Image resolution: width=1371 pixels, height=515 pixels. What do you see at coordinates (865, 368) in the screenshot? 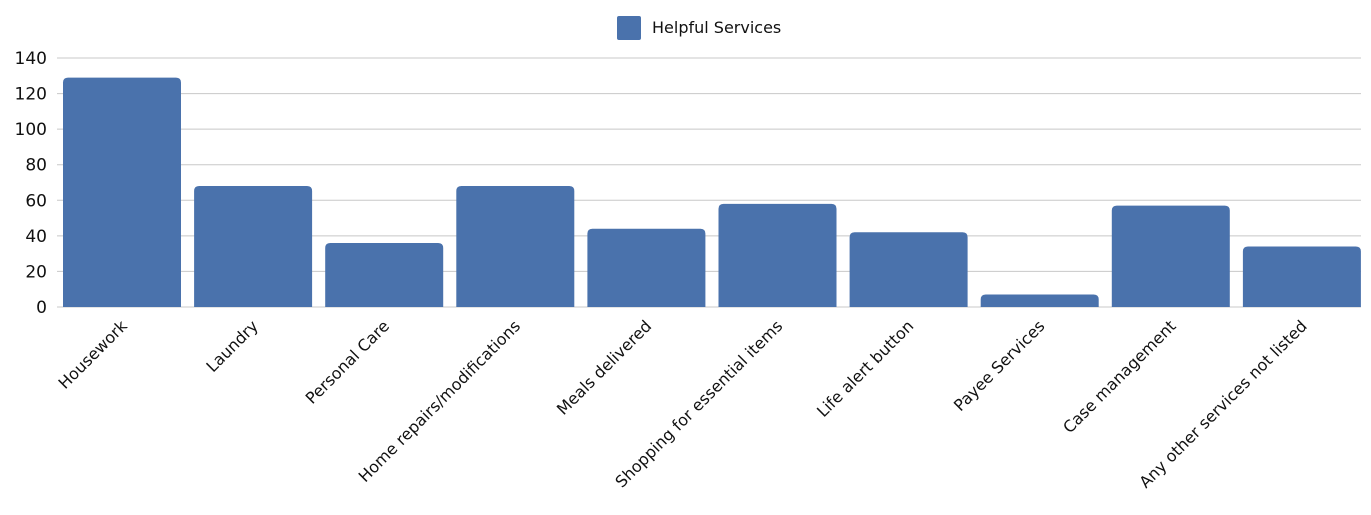
I see `x-category-label: Life alert button` at bounding box center [865, 368].